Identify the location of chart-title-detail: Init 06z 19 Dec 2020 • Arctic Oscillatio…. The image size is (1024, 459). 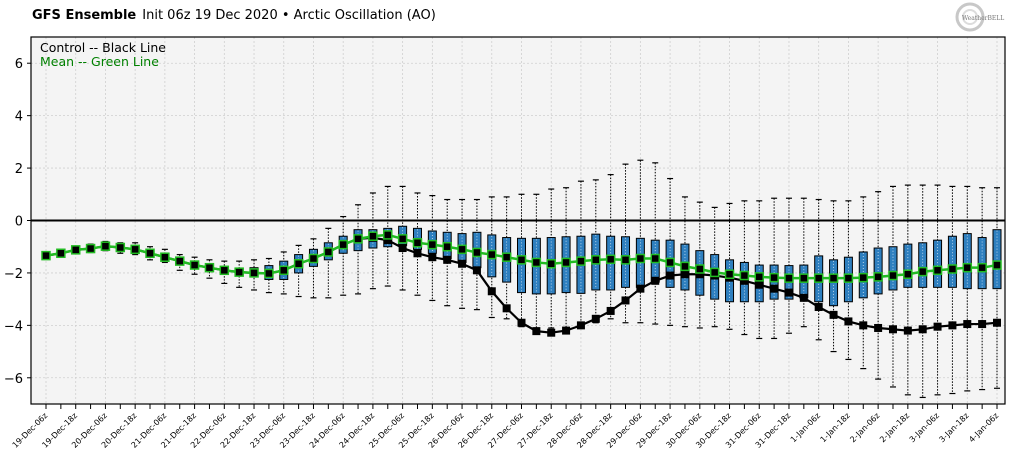
(289, 15).